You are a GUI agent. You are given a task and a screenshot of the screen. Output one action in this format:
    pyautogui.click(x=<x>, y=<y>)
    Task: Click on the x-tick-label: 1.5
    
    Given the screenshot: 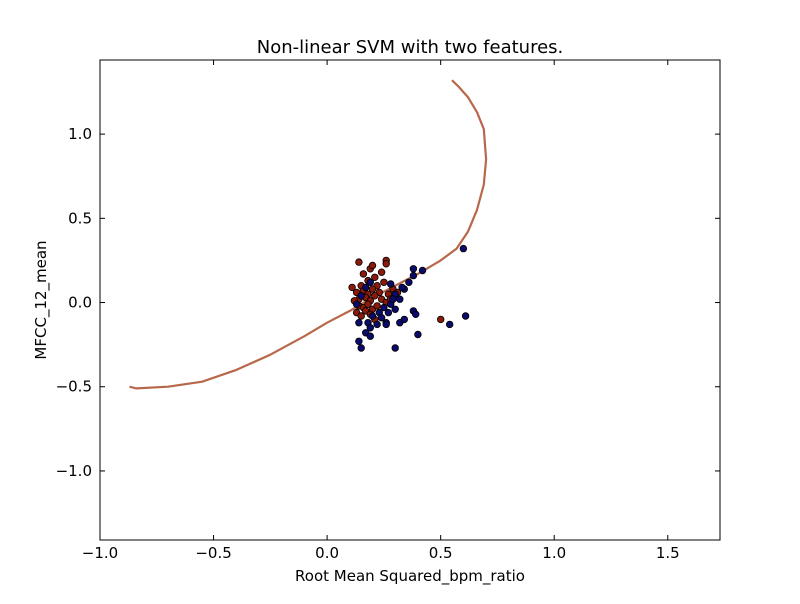 What is the action you would take?
    pyautogui.click(x=668, y=553)
    